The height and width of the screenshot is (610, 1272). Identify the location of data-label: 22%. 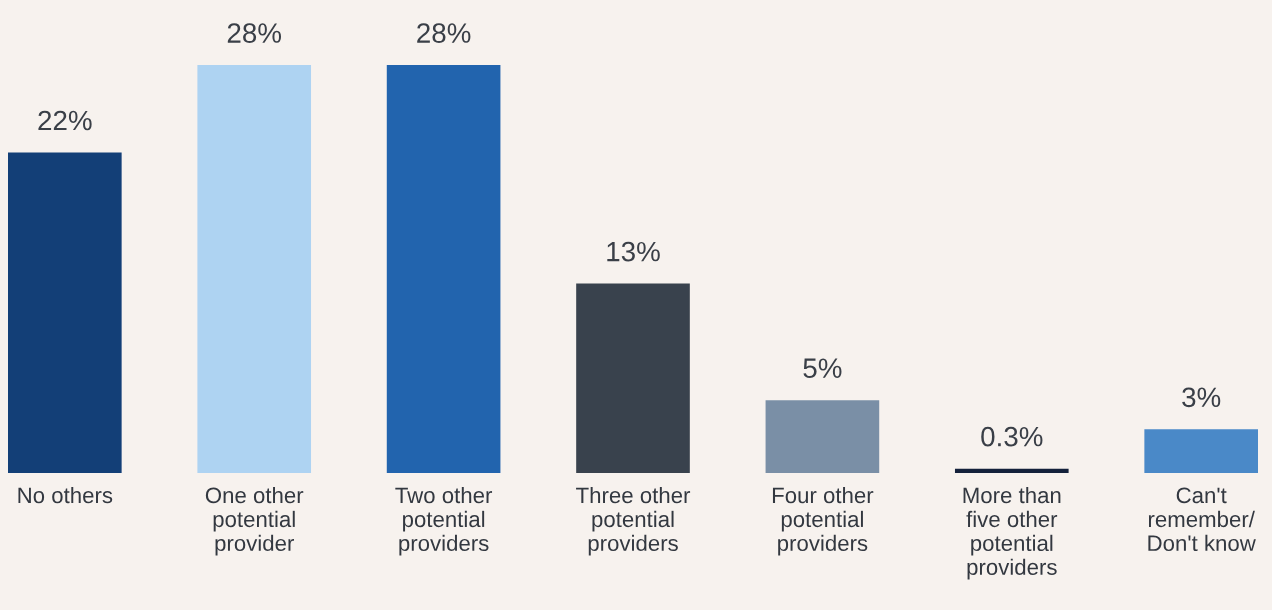
(65, 120).